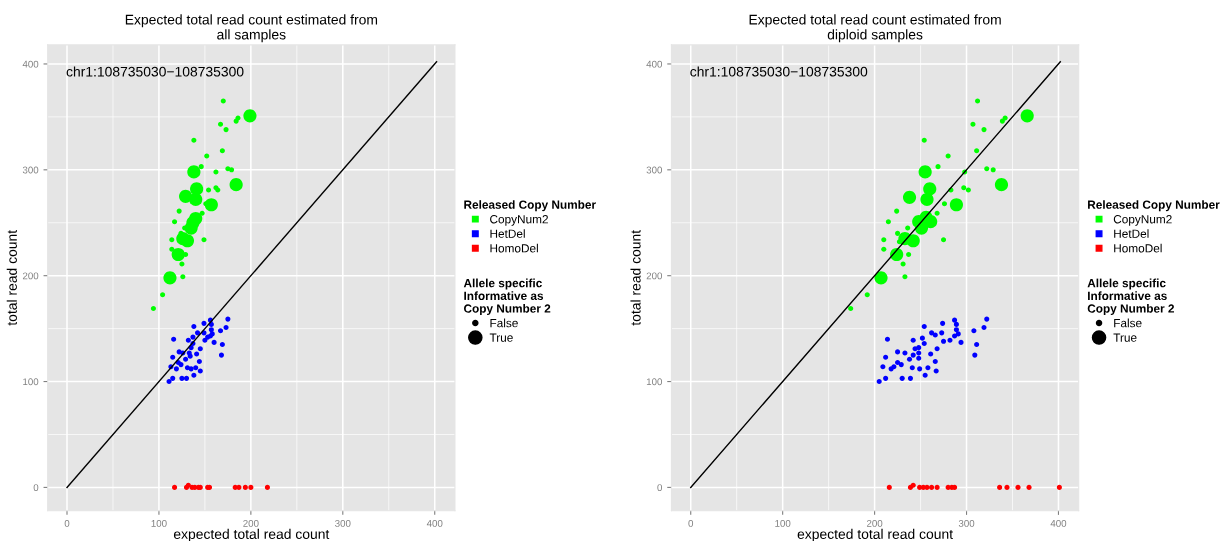 The image size is (1223, 541). I want to click on chart-title: Expected total read count estimated from diploid samples, so click(875, 28).